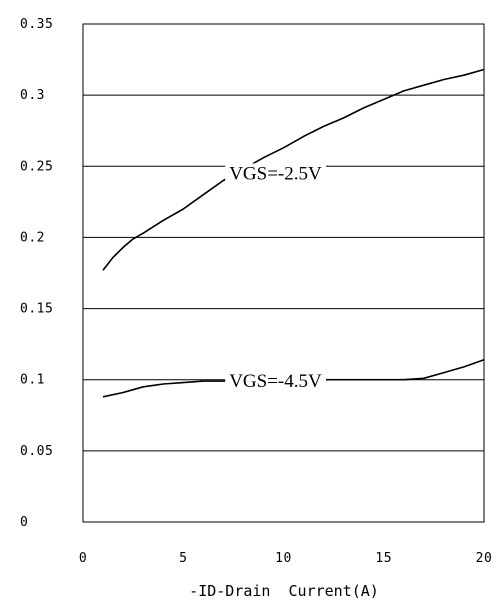 The image size is (496, 605). I want to click on curve-label-text: VGS=-4.5V, so click(275, 381).